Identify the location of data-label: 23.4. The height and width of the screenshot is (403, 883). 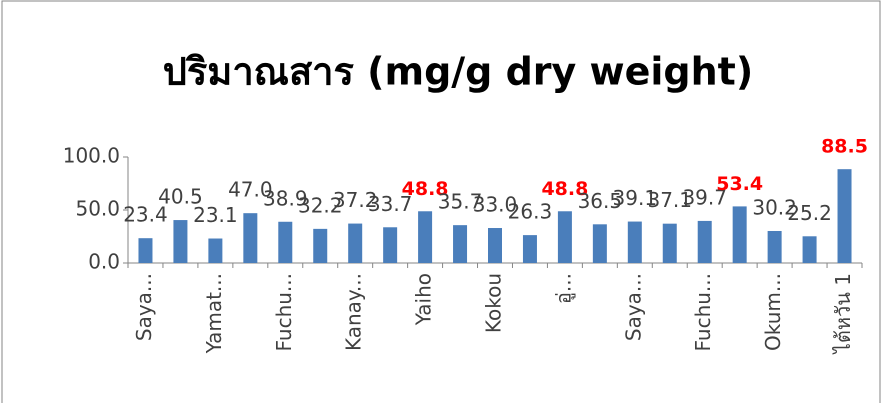
(145, 215).